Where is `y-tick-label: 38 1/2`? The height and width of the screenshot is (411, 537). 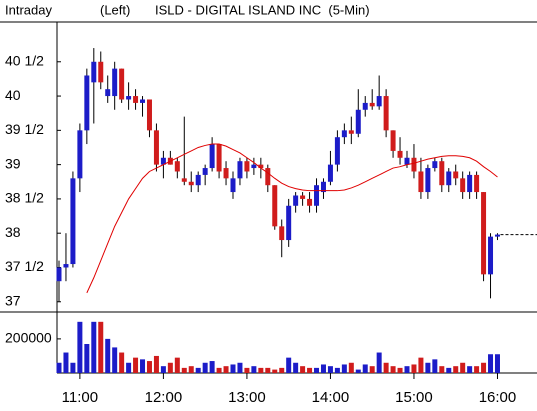
y-tick-label: 38 1/2 is located at coordinates (24, 198).